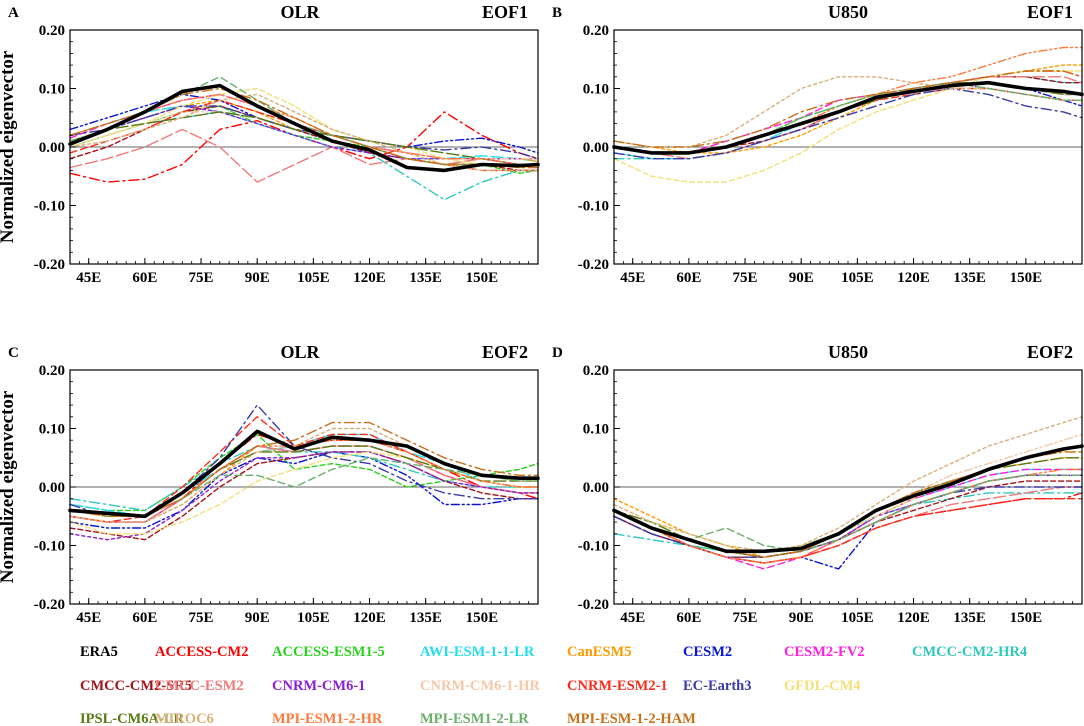 The image size is (1084, 726). What do you see at coordinates (557, 13) in the screenshot?
I see `panel-letter: B` at bounding box center [557, 13].